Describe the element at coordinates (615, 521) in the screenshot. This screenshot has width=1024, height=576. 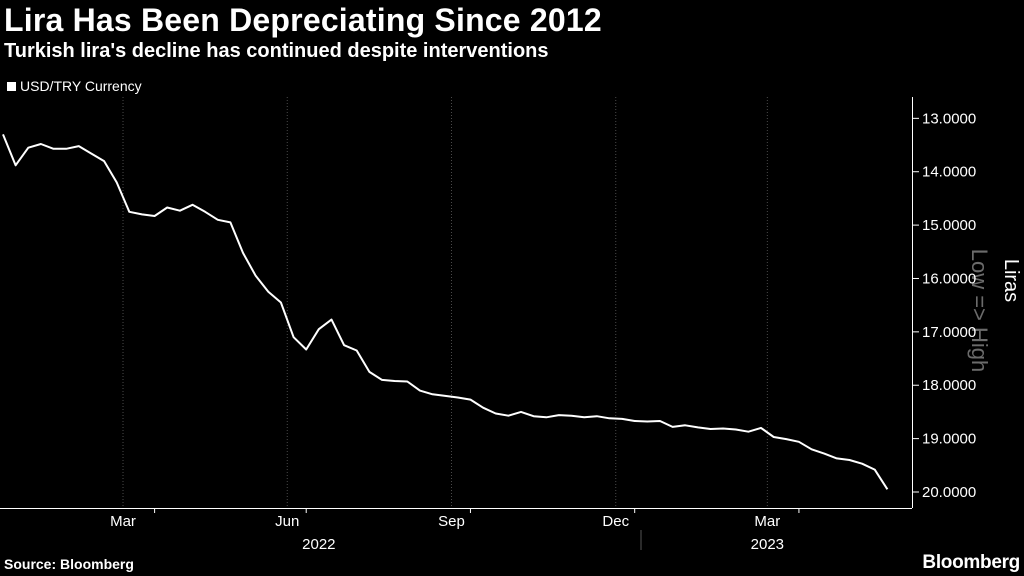
I see `x-tick-label: Dec` at that location.